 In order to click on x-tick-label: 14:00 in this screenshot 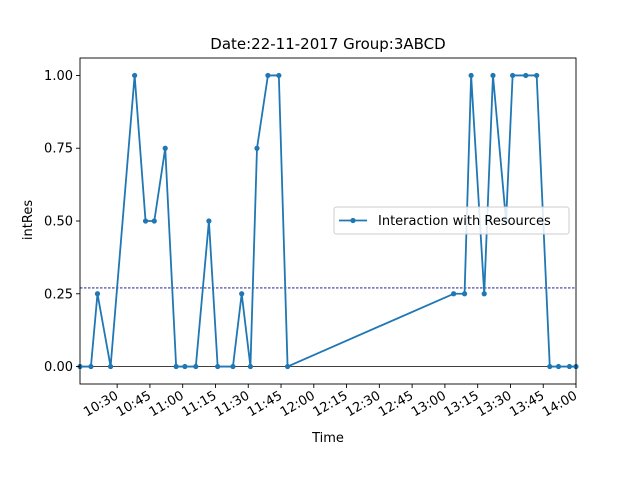, I will do `click(560, 404)`.